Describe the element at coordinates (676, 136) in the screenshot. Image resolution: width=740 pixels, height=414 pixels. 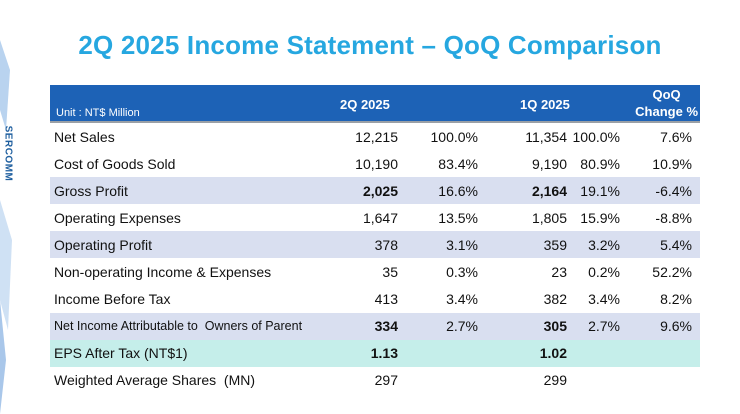
I see `qoq-change: 7.6%` at that location.